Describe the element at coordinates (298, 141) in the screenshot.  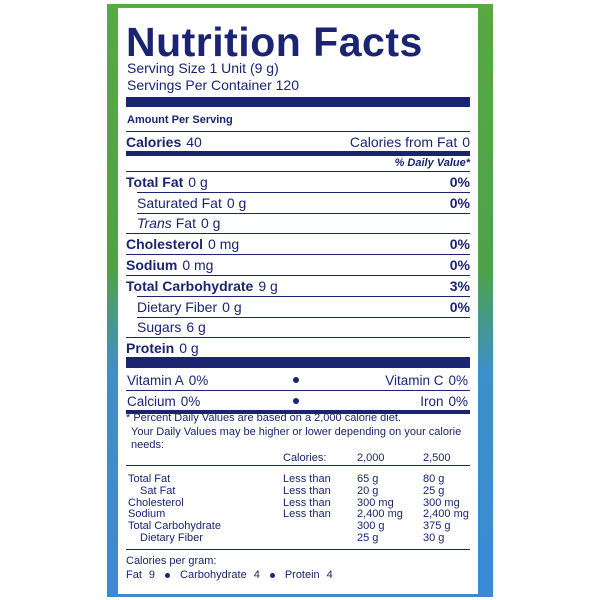
I see `calories-row: Calories 40 Calories from Fat 0` at that location.